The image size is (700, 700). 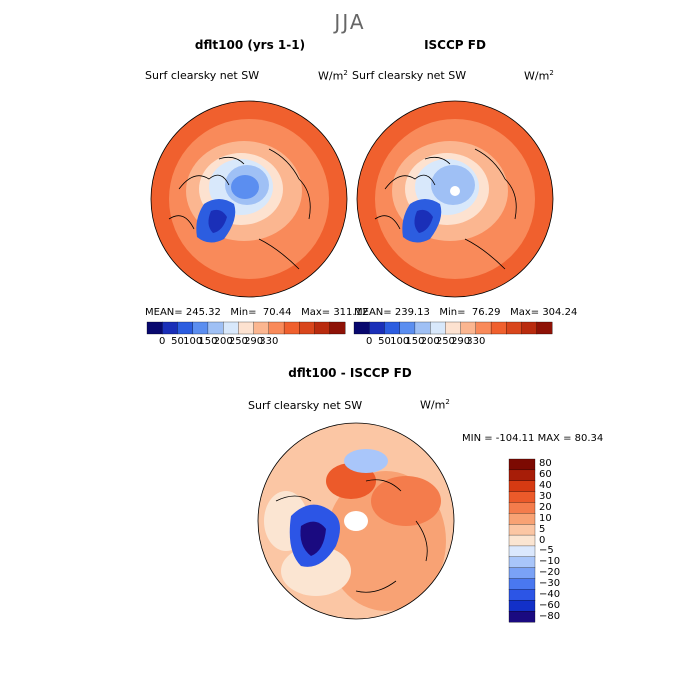 I want to click on colorbar-tick-label: −10, so click(x=550, y=562).